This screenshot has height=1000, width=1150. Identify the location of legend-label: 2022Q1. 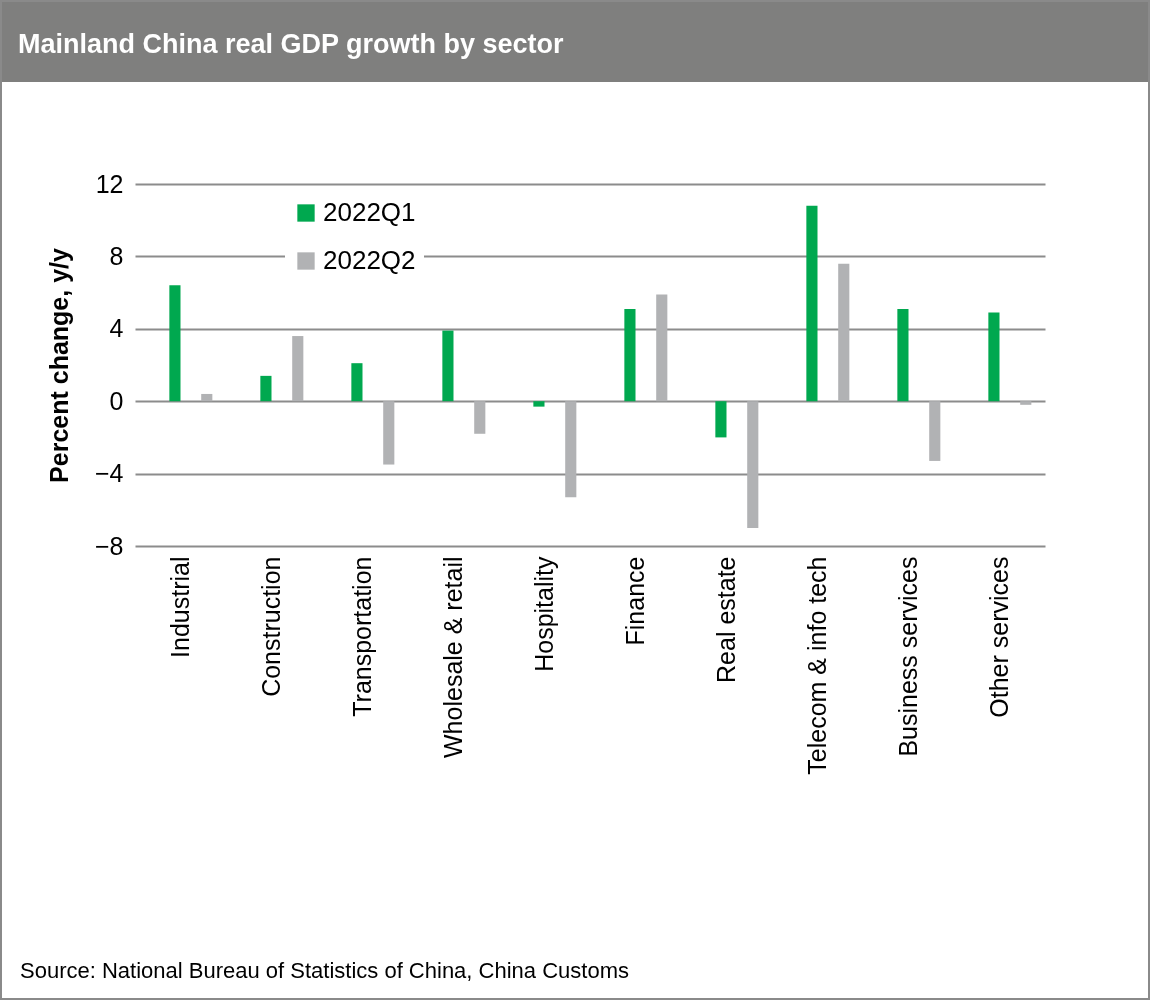
(369, 212).